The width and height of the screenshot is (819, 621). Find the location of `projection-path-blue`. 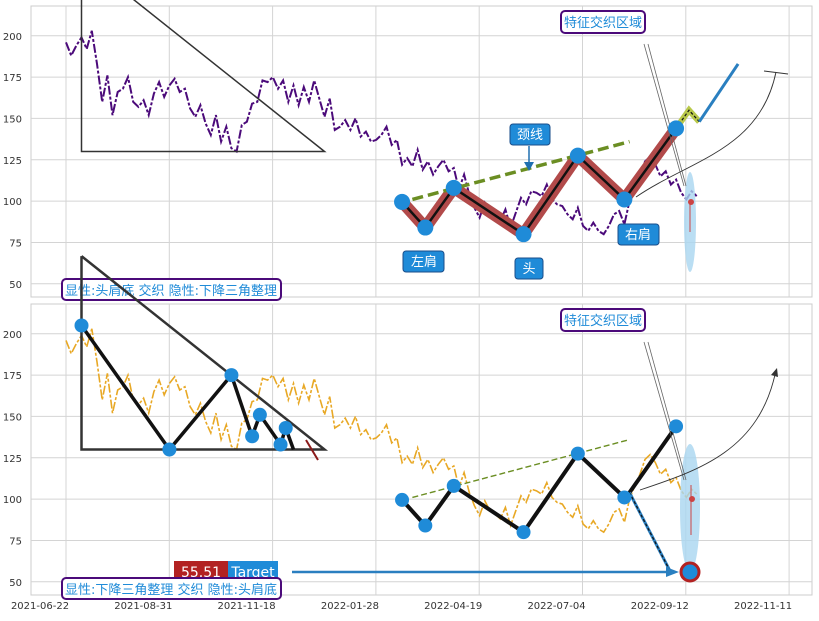

projection-path-blue is located at coordinates (719, 93).